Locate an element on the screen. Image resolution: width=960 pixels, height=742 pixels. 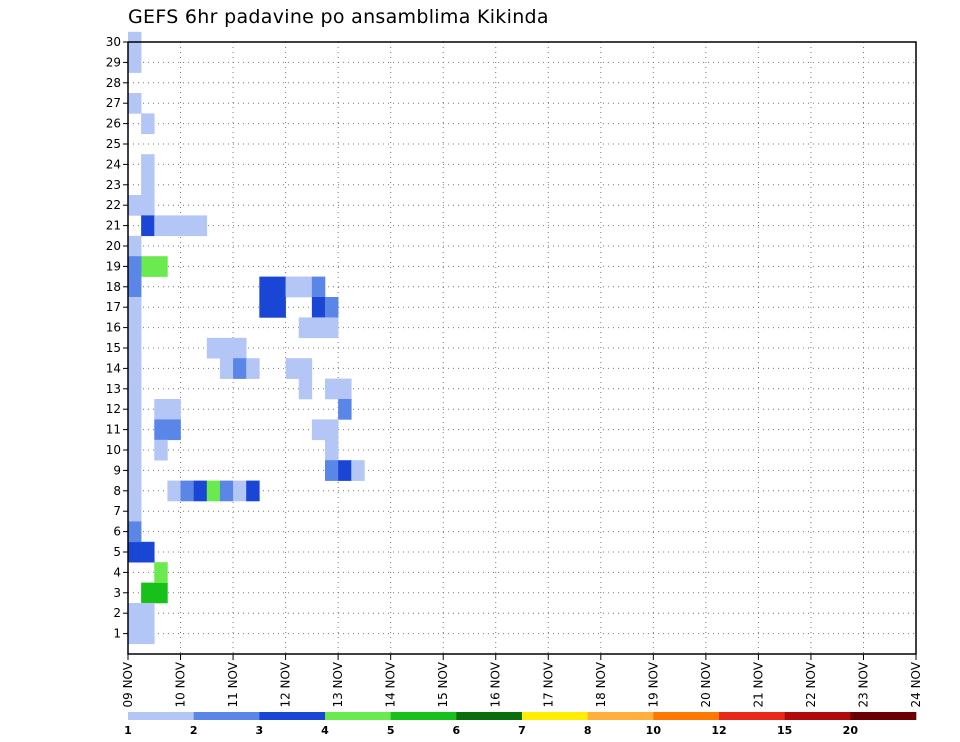
colorbar: 1 2 3 4 5 6 7 8 10 12 15 20 is located at coordinates (520, 724).